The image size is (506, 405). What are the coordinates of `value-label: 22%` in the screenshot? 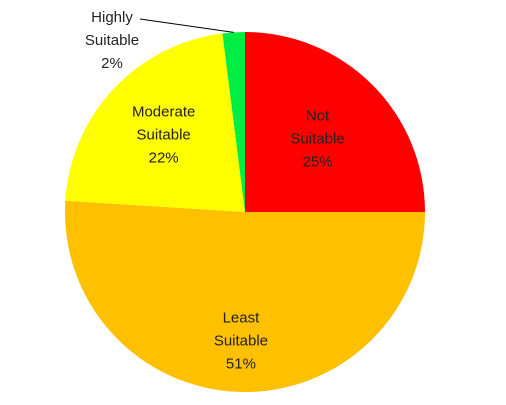 It's located at (164, 158).